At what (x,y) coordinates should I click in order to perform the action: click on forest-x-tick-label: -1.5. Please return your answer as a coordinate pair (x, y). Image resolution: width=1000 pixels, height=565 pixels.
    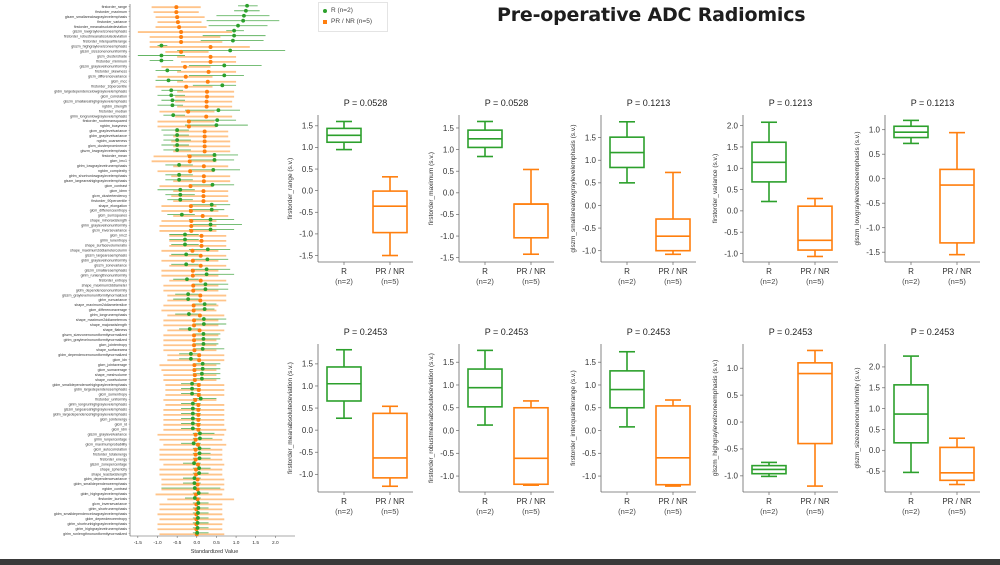
    Looking at the image, I should click on (138, 543).